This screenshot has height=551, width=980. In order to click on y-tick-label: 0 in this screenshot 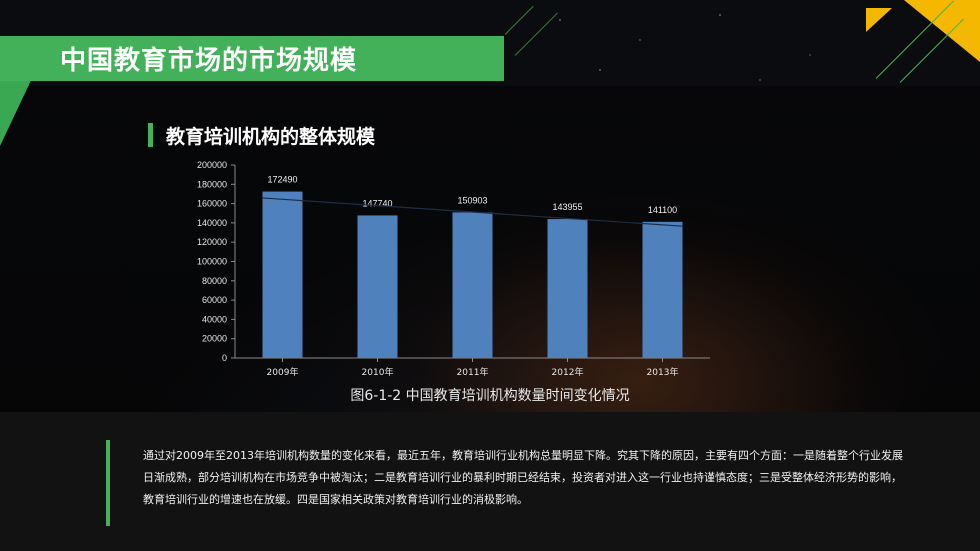, I will do `click(224, 358)`.